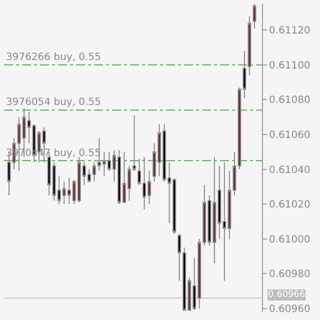 The image size is (320, 320). Describe the element at coordinates (289, 66) in the screenshot. I see `y-tick-label: 0.61100` at that location.